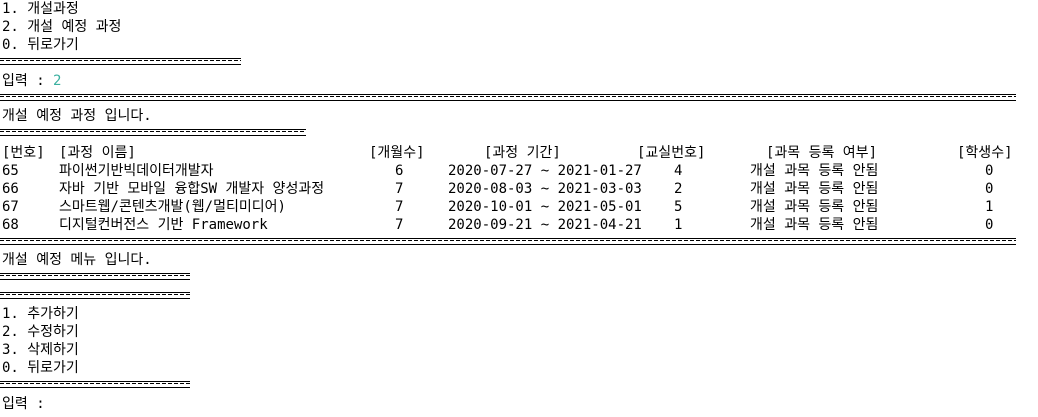 The image size is (1038, 417). Describe the element at coordinates (163, 225) in the screenshot. I see `cell-course-name: 디지털컨버전스 기반 Framework` at that location.